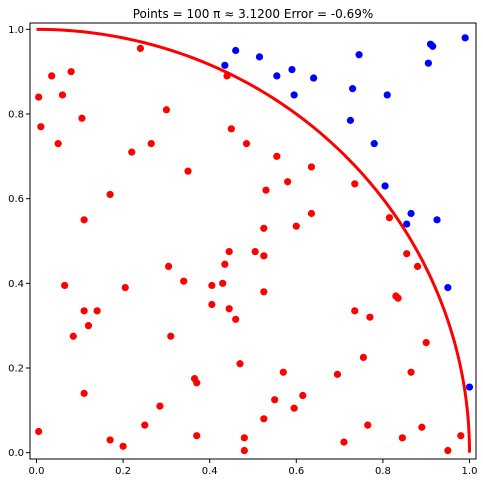 The height and width of the screenshot is (483, 483). Describe the element at coordinates (123, 471) in the screenshot. I see `x-tick-label: 0.2` at that location.